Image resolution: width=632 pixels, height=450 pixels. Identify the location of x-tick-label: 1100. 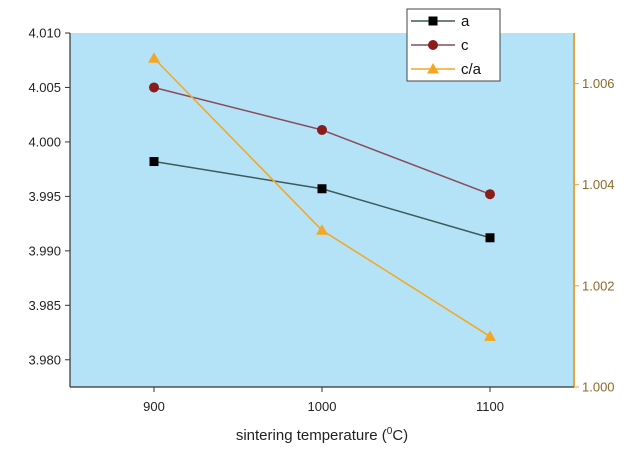
(490, 406).